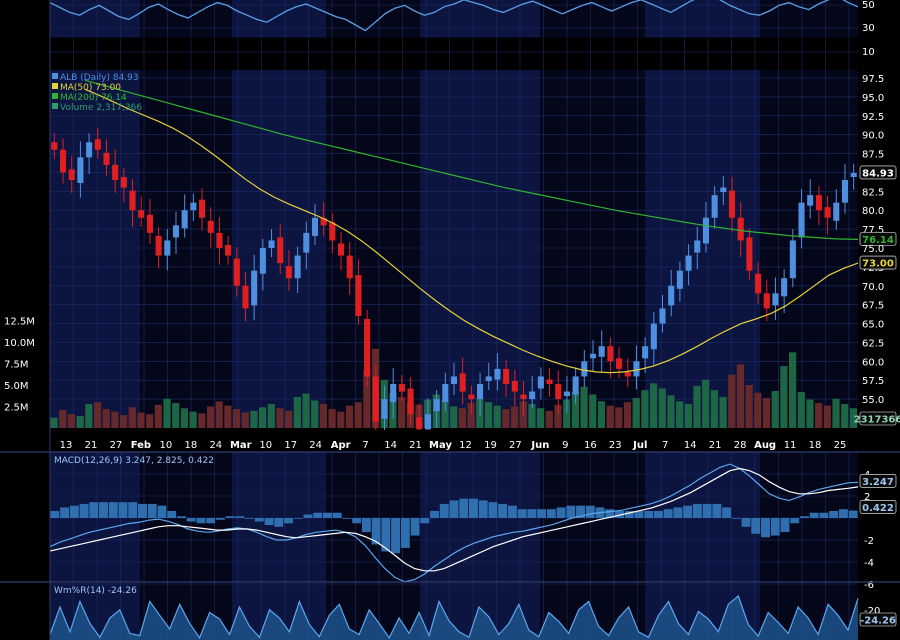 Image resolution: width=900 pixels, height=640 pixels. Describe the element at coordinates (19, 322) in the screenshot. I see `volume-tick-label: 12.5M` at that location.